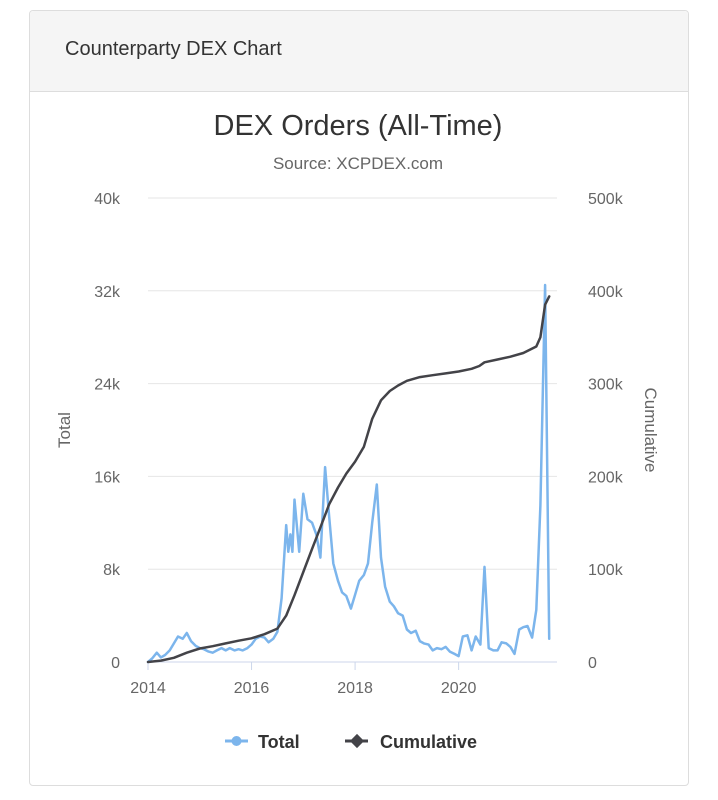  I want to click on chart-title: DEX Orders (All-Time), so click(358, 126).